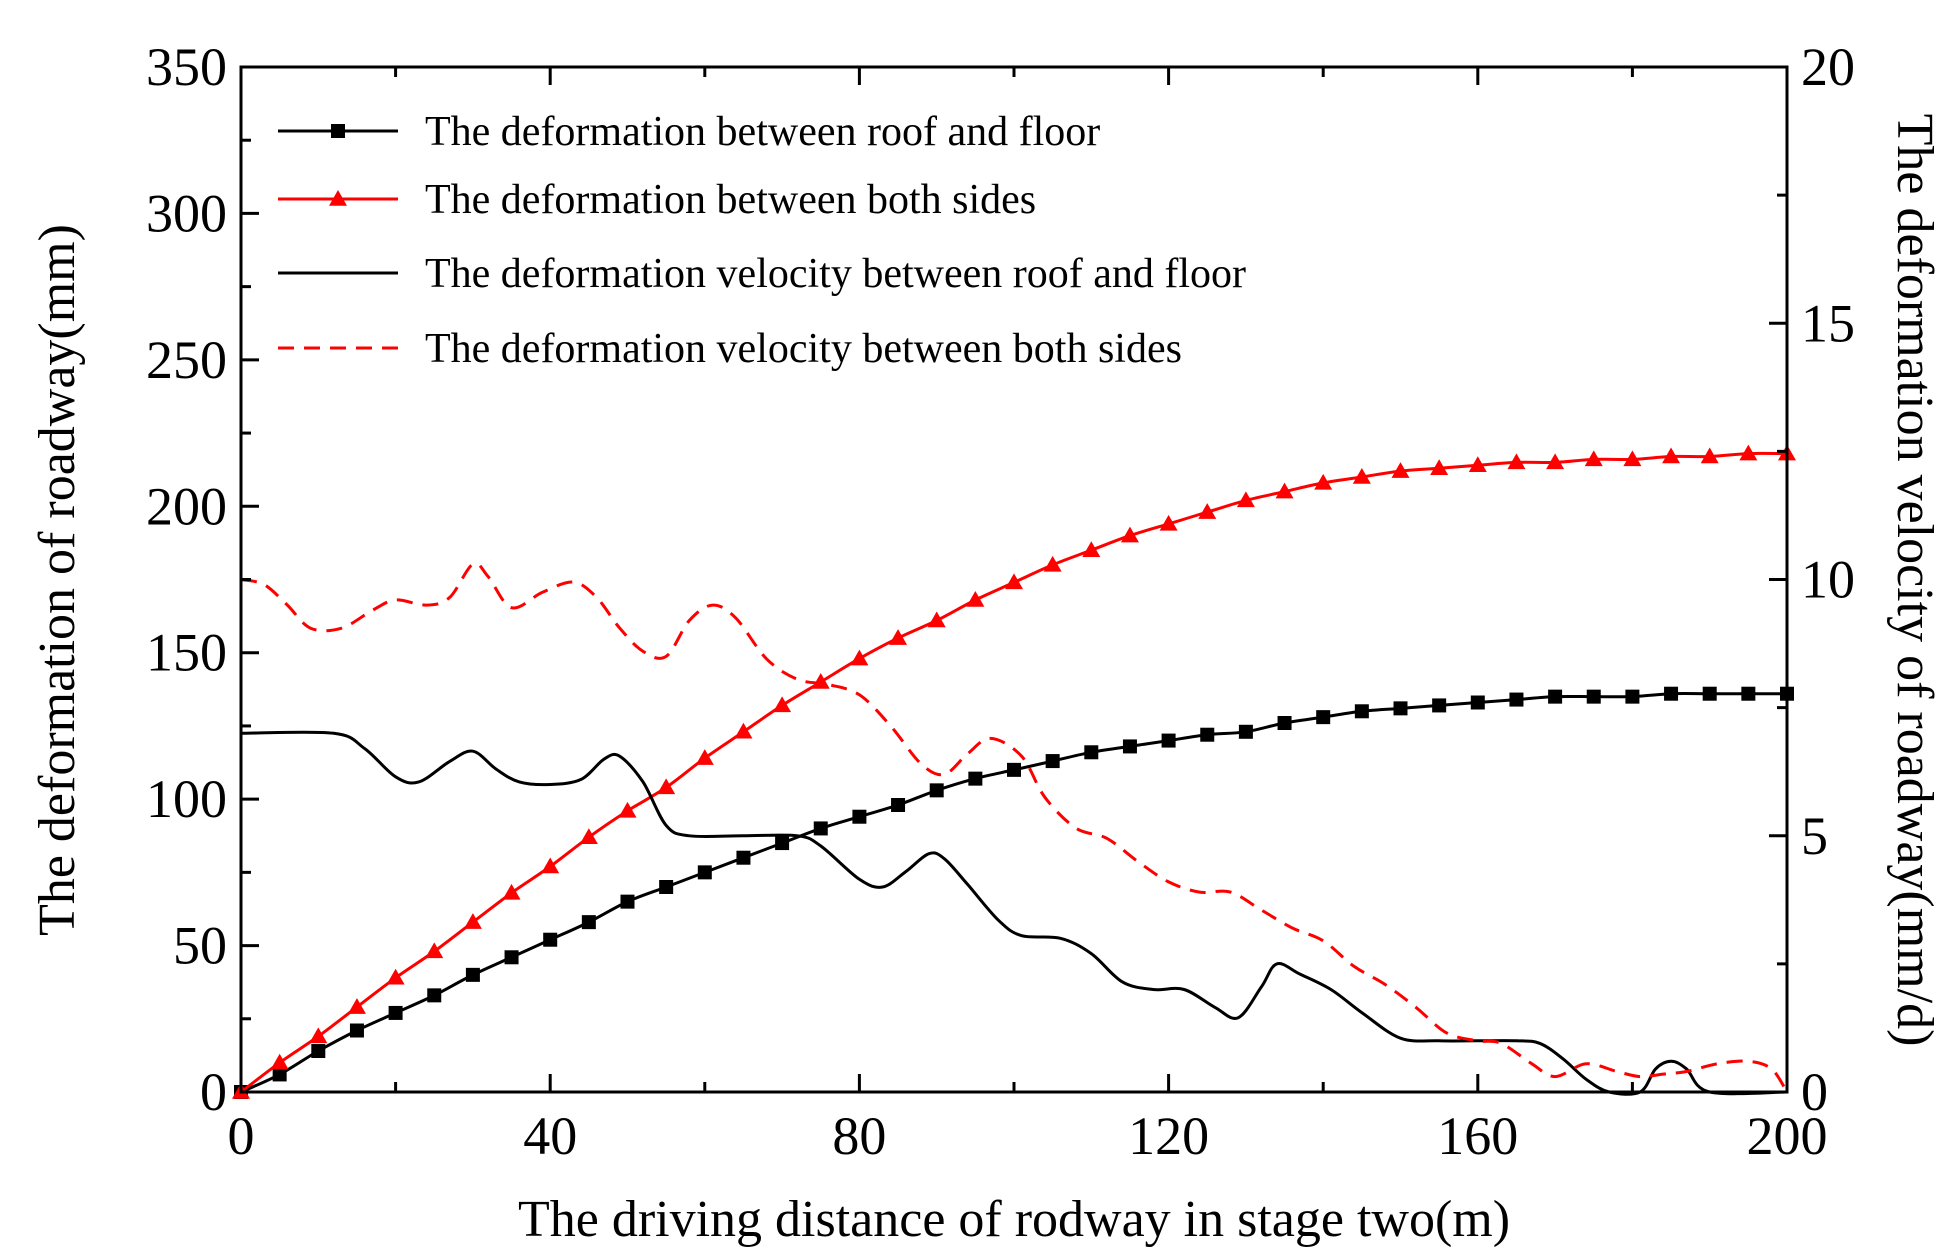  What do you see at coordinates (200, 946) in the screenshot?
I see `y-left-tick-label: 50` at bounding box center [200, 946].